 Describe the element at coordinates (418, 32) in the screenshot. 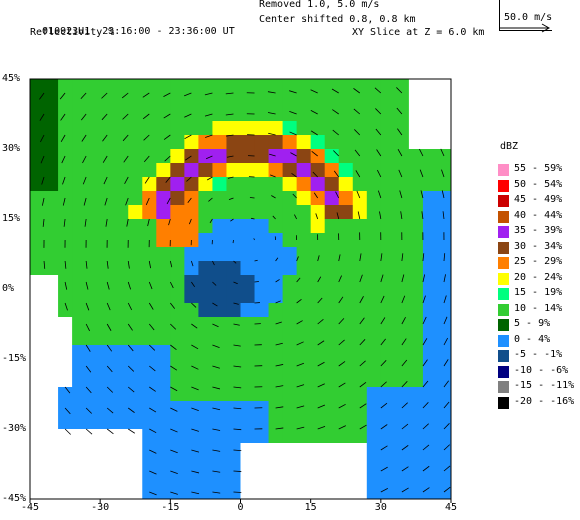

I see `slice-label: XY Slice at Z = 6.0 km` at that location.